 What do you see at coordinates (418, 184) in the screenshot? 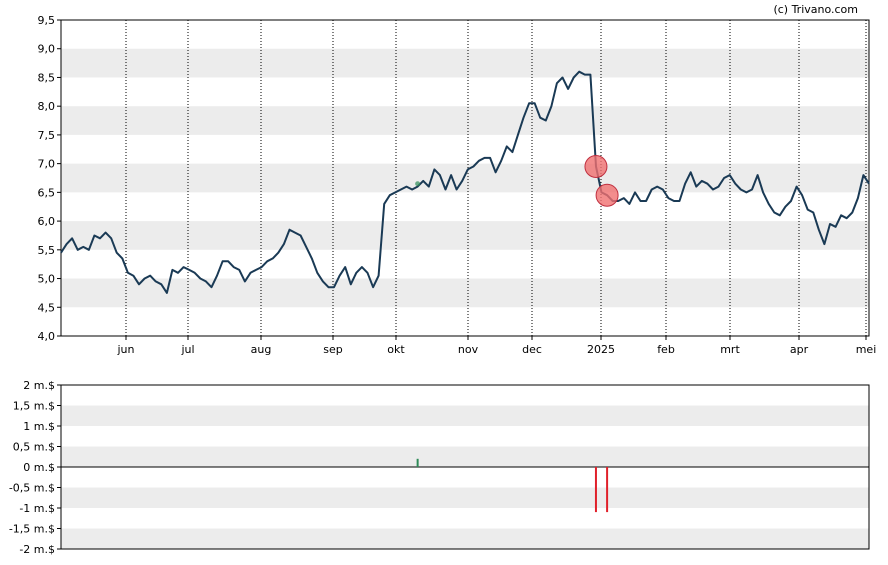
I see `buy-marker` at bounding box center [418, 184].